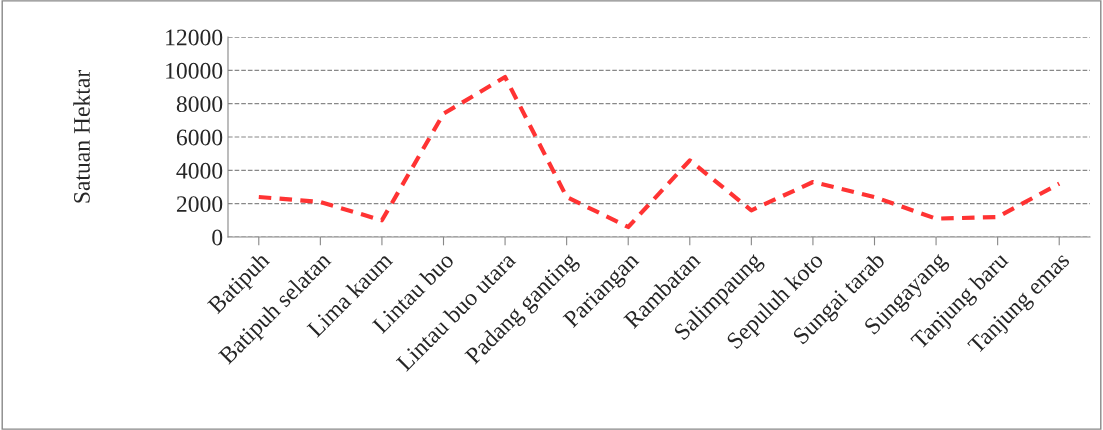 This screenshot has width=1103, height=430. What do you see at coordinates (199, 137) in the screenshot?
I see `y-tick-label: 6000` at bounding box center [199, 137].